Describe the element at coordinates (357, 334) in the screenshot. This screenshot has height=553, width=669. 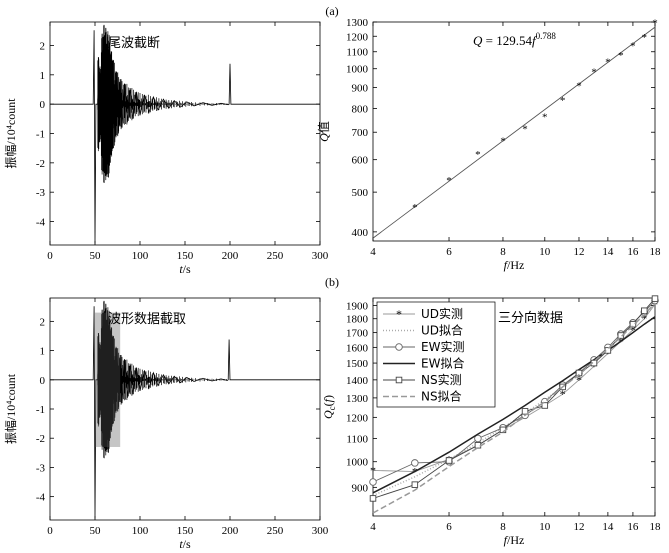
I see `y-tick-label: 1700` at that location.